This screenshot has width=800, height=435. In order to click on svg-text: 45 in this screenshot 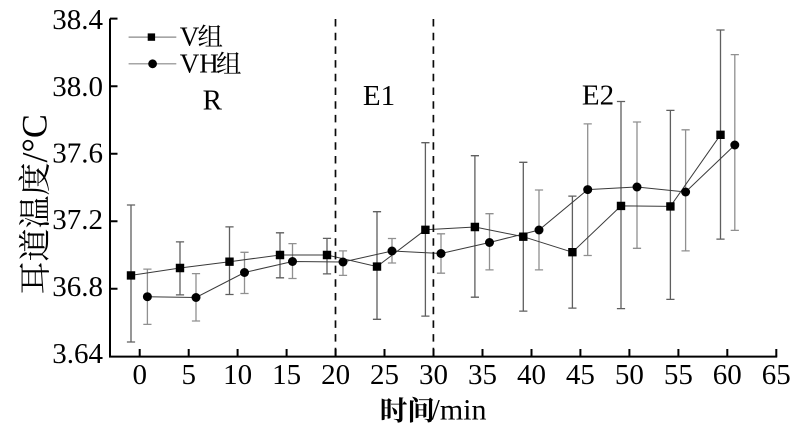, I will do `click(580, 375)`.